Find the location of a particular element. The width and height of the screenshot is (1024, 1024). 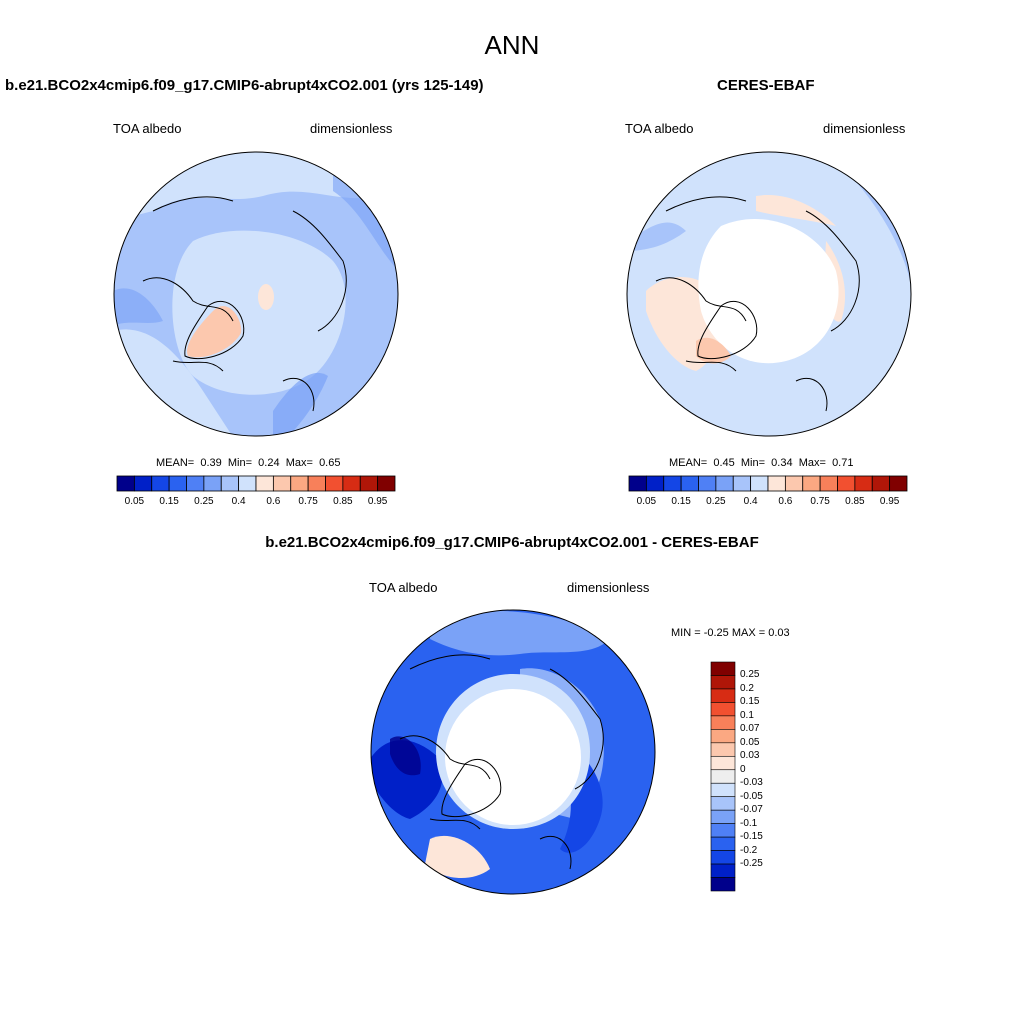

panel2-units-label: dimensionless is located at coordinates (864, 128).